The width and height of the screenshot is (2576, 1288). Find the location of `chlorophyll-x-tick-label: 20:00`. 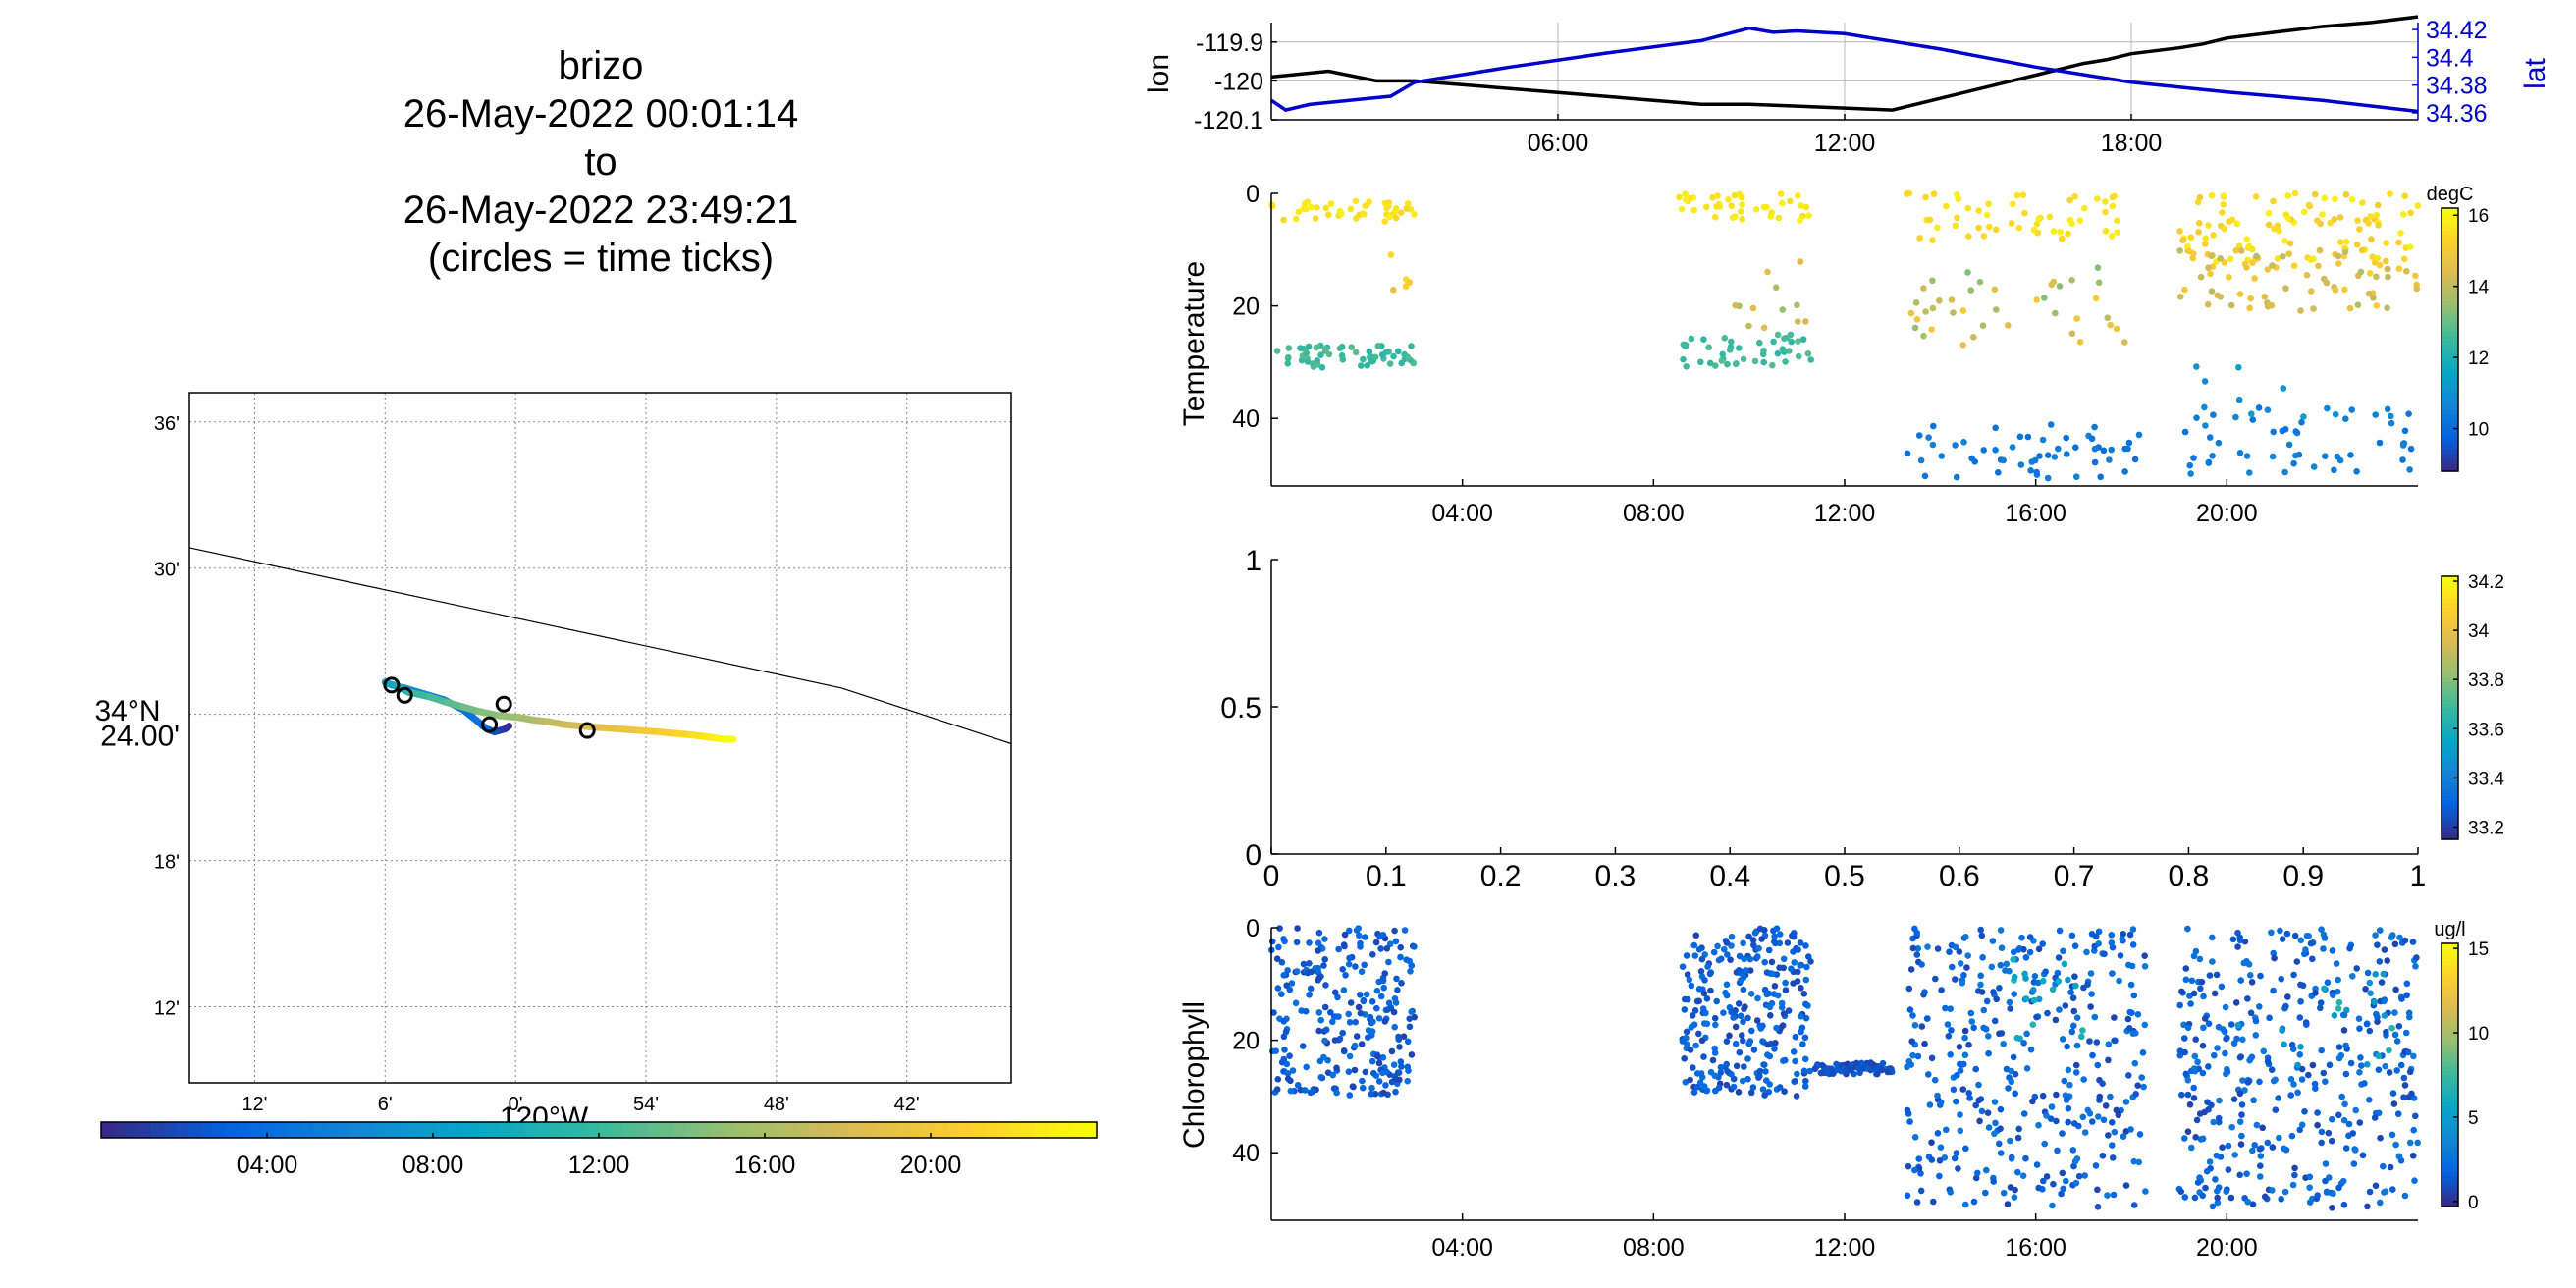

chlorophyll-x-tick-label: 20:00 is located at coordinates (2227, 1247).